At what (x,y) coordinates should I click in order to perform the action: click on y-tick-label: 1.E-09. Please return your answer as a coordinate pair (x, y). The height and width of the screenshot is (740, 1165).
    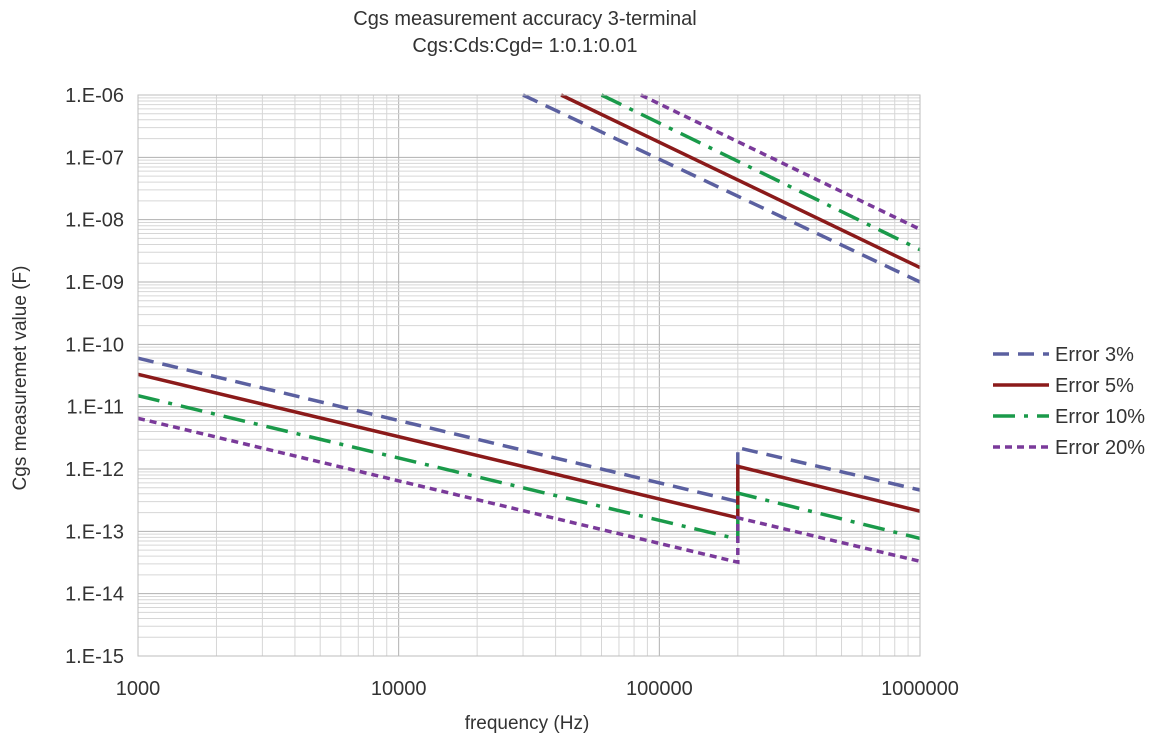
    Looking at the image, I should click on (94, 283).